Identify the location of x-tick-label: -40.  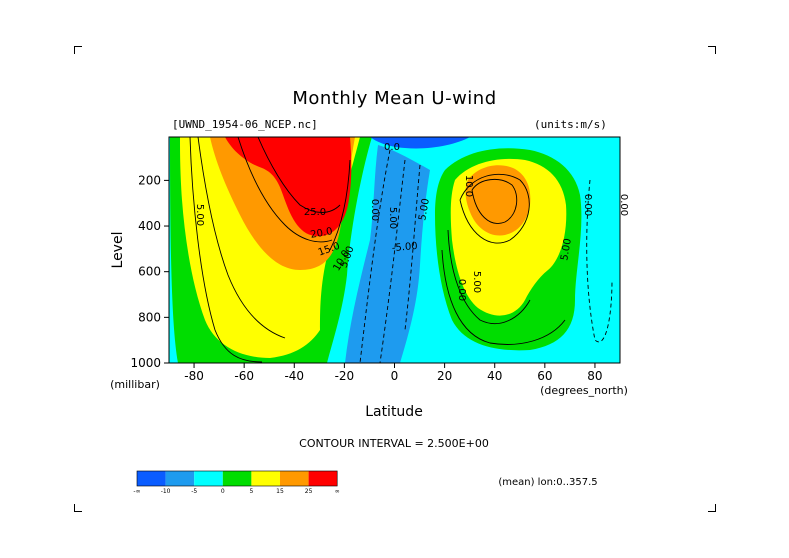
(294, 376).